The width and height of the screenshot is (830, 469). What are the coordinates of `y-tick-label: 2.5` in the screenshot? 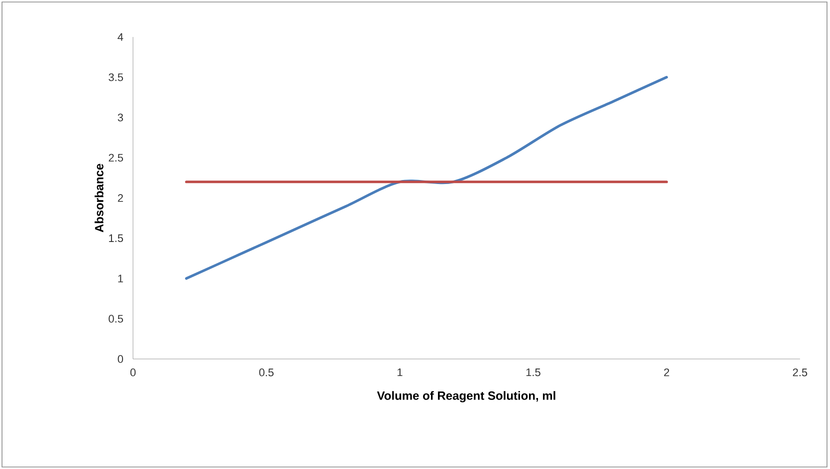 It's located at (116, 158).